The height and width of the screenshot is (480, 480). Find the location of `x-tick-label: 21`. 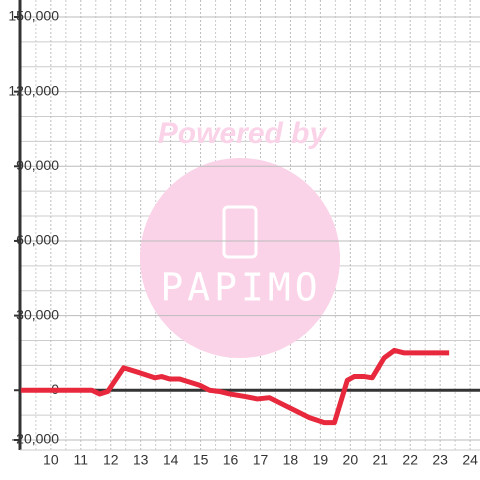

x-tick-label: 21 is located at coordinates (380, 460).